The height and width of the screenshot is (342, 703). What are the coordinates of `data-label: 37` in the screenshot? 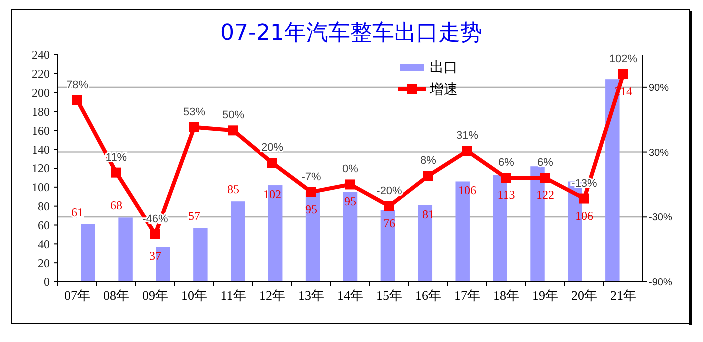 It's located at (156, 256).